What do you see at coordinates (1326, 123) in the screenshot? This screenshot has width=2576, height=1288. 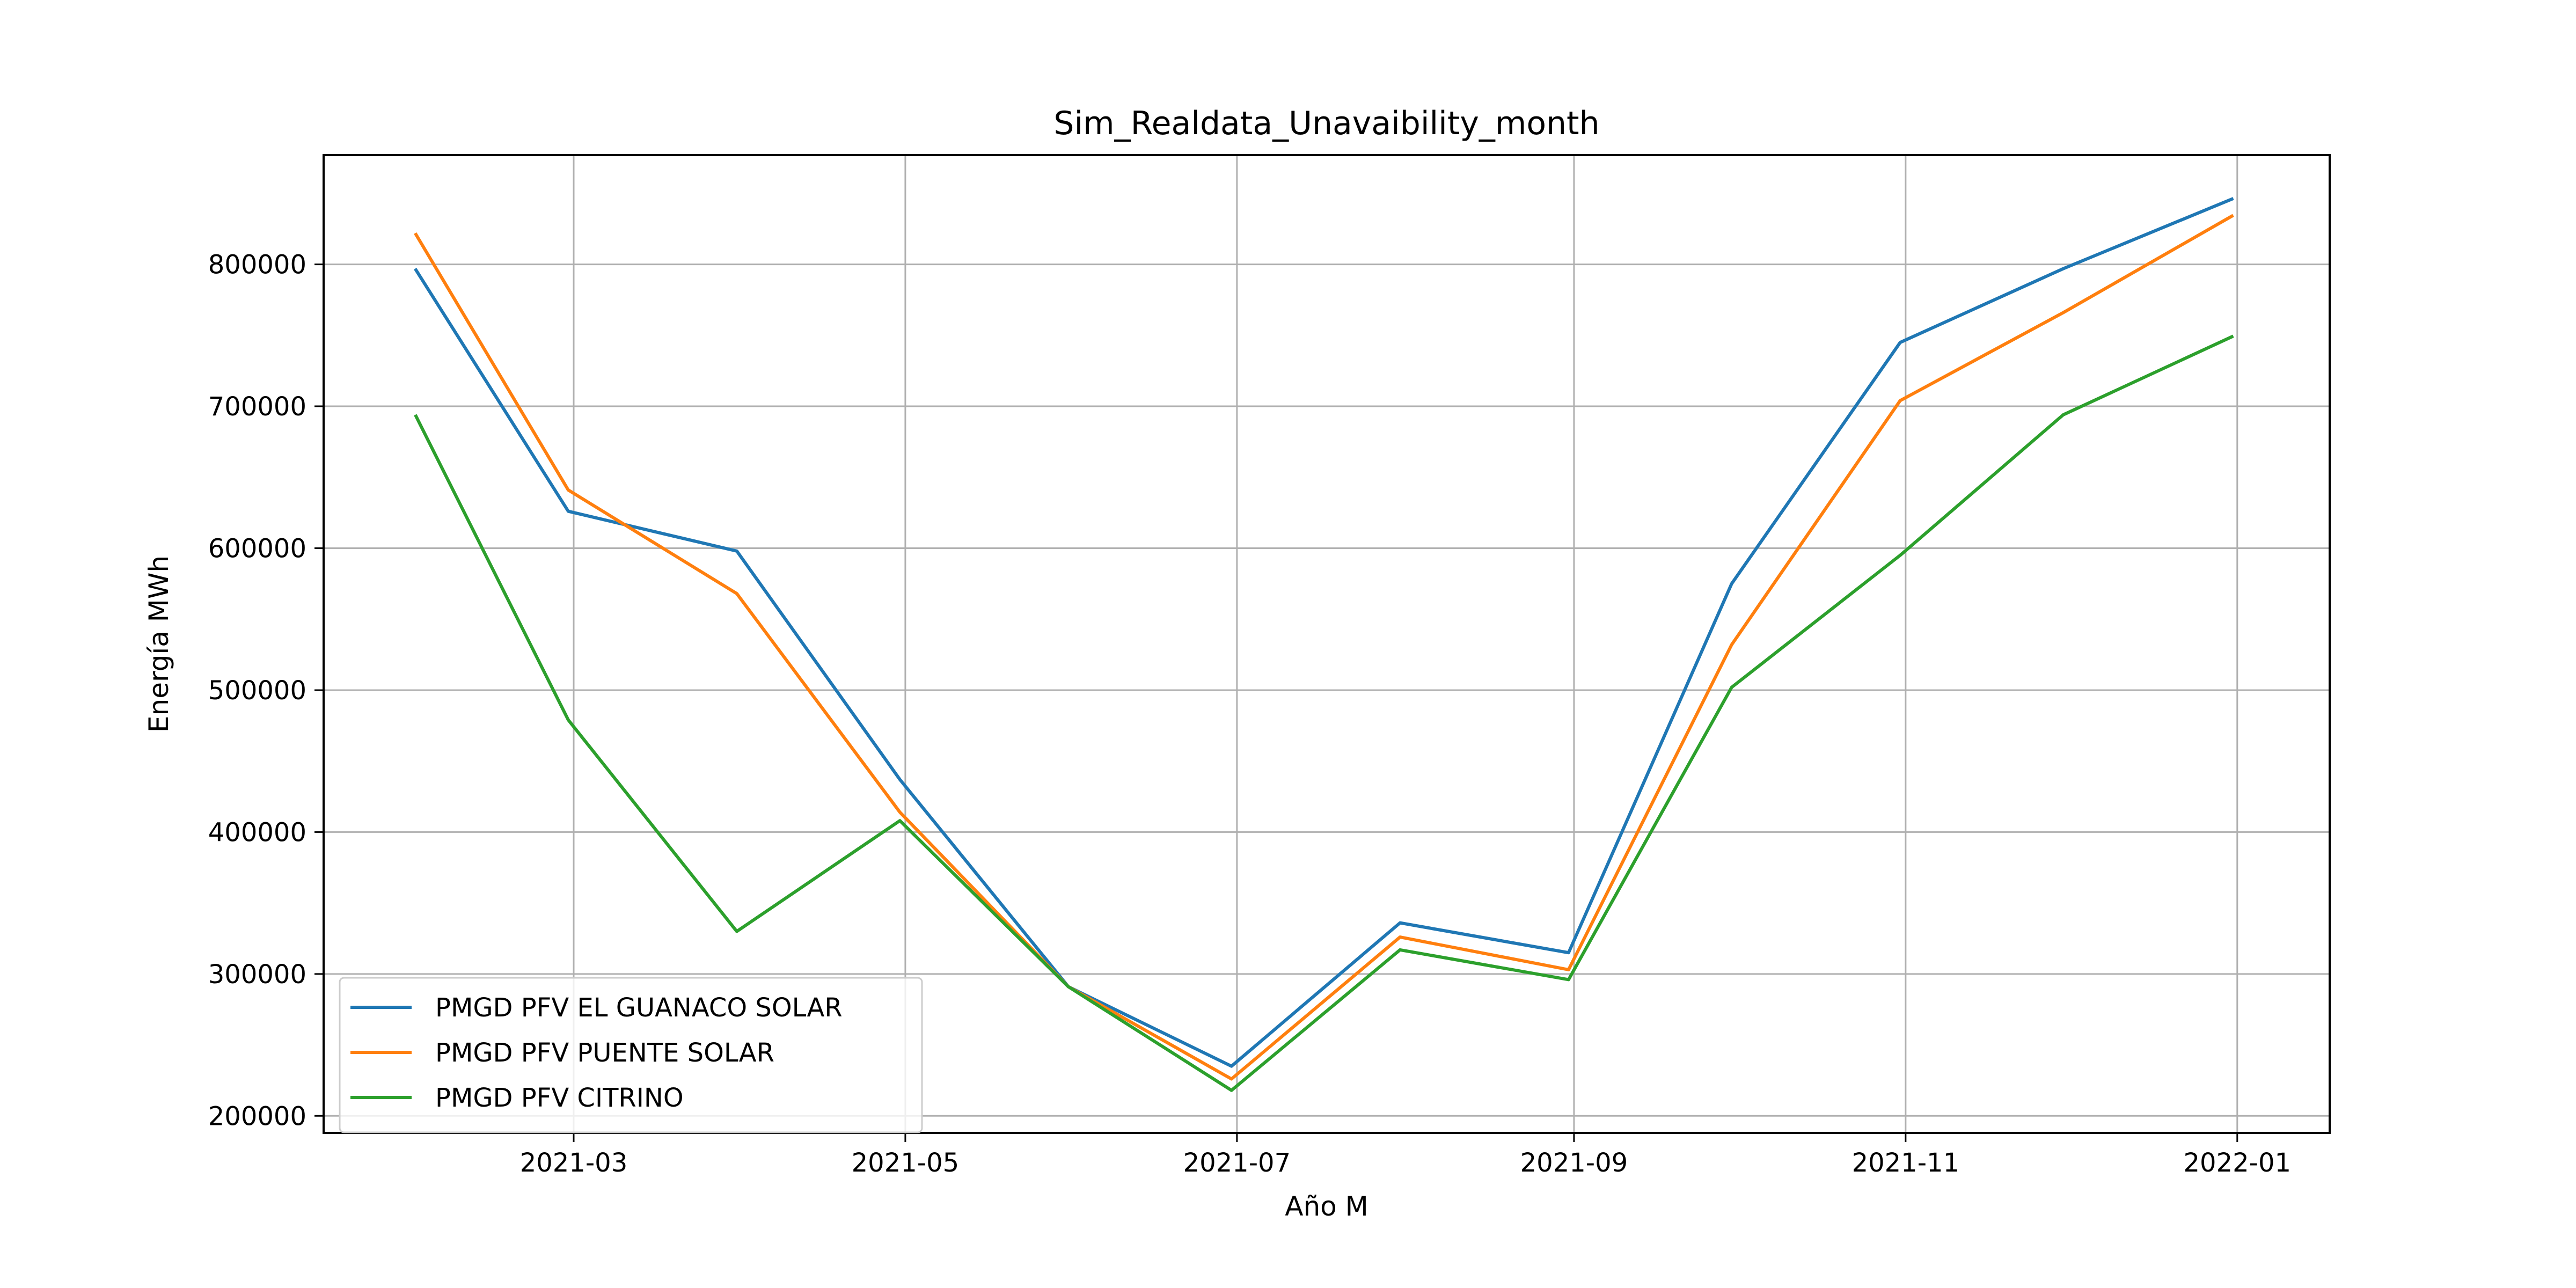 I see `chart-title: Sim_Realdata_Unavaibility_month` at bounding box center [1326, 123].